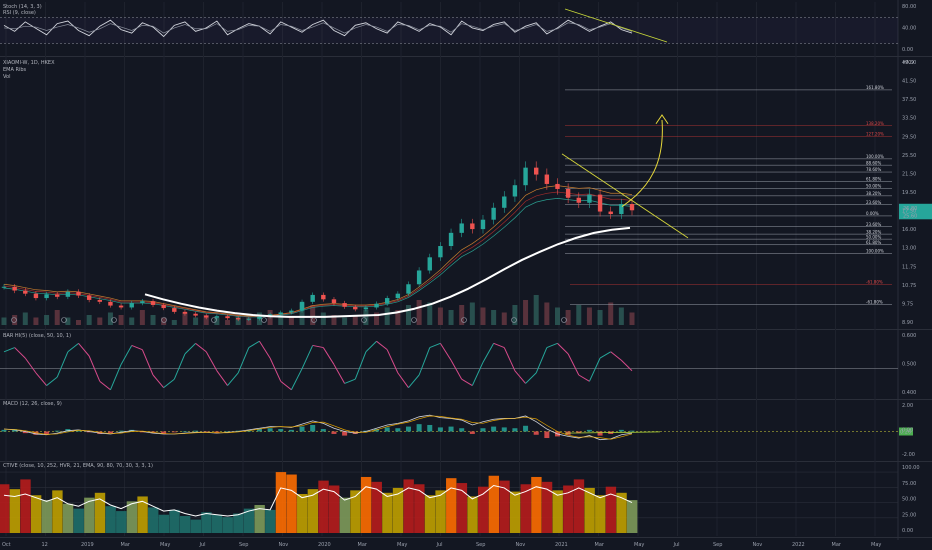  Describe the element at coordinates (909, 515) in the screenshot. I see `cm-tick: 25.00` at that location.